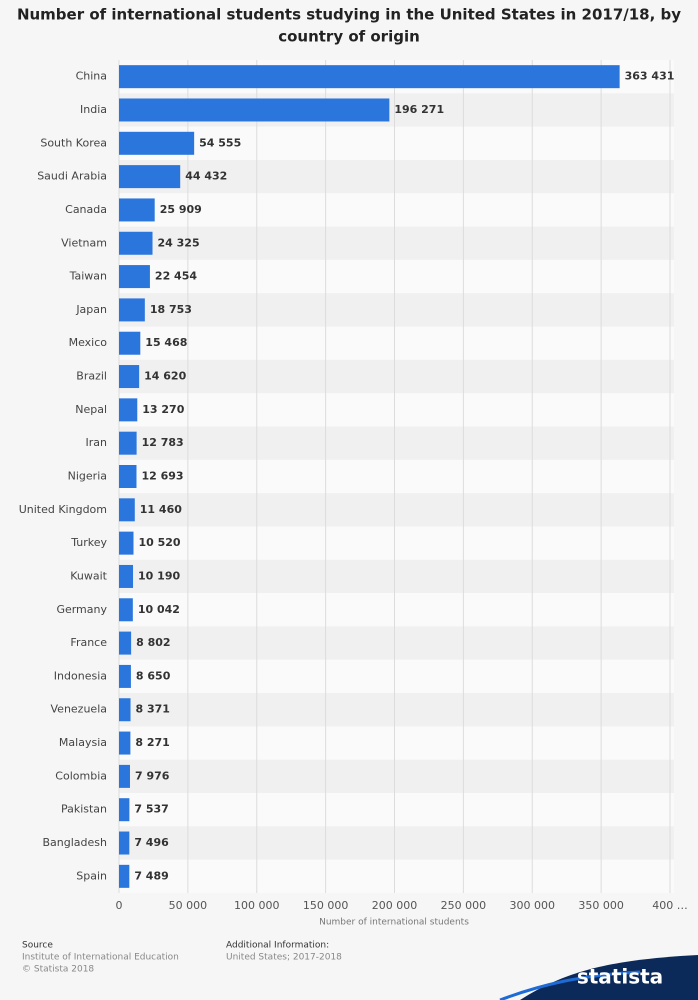 This screenshot has height=1000, width=698. Describe the element at coordinates (88, 575) in the screenshot. I see `y-tick-label: Kuwait` at that location.